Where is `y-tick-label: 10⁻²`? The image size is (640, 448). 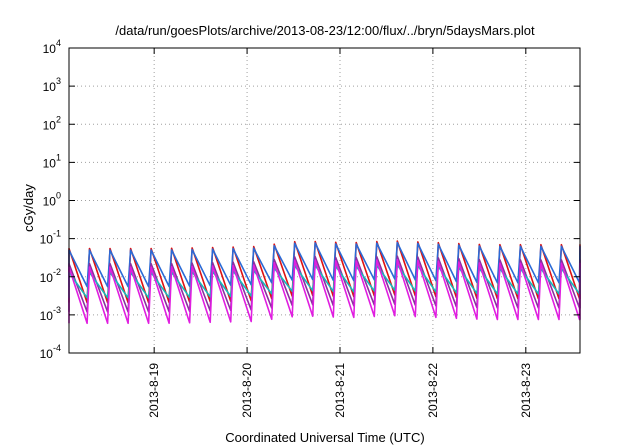 y-tick-label: 10⁻² is located at coordinates (50, 276).